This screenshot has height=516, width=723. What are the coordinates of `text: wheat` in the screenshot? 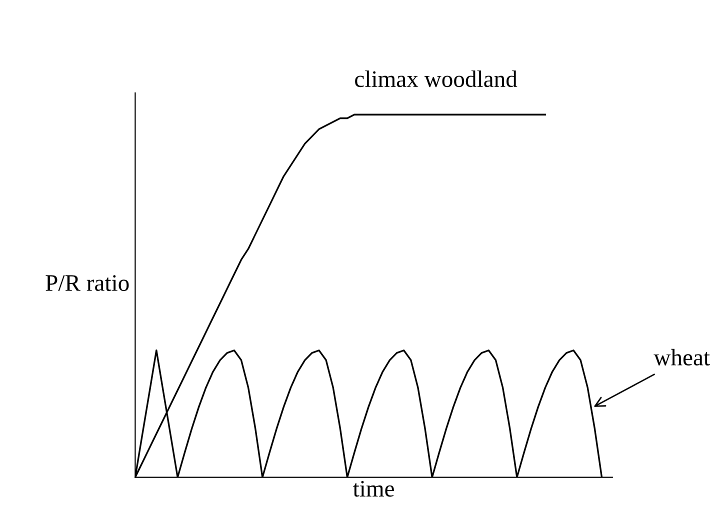 It's located at (682, 357).